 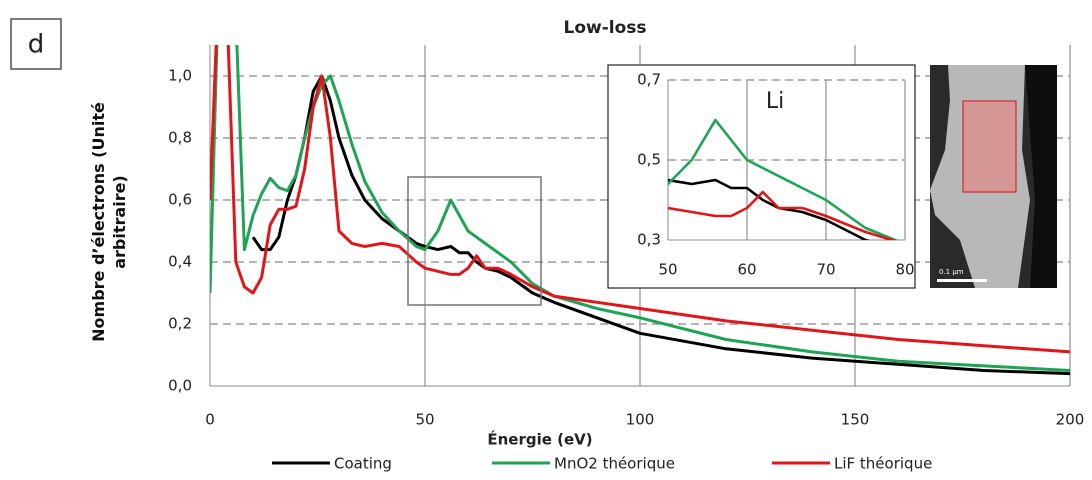 What do you see at coordinates (474, 241) in the screenshot?
I see `zoom-box` at bounding box center [474, 241].